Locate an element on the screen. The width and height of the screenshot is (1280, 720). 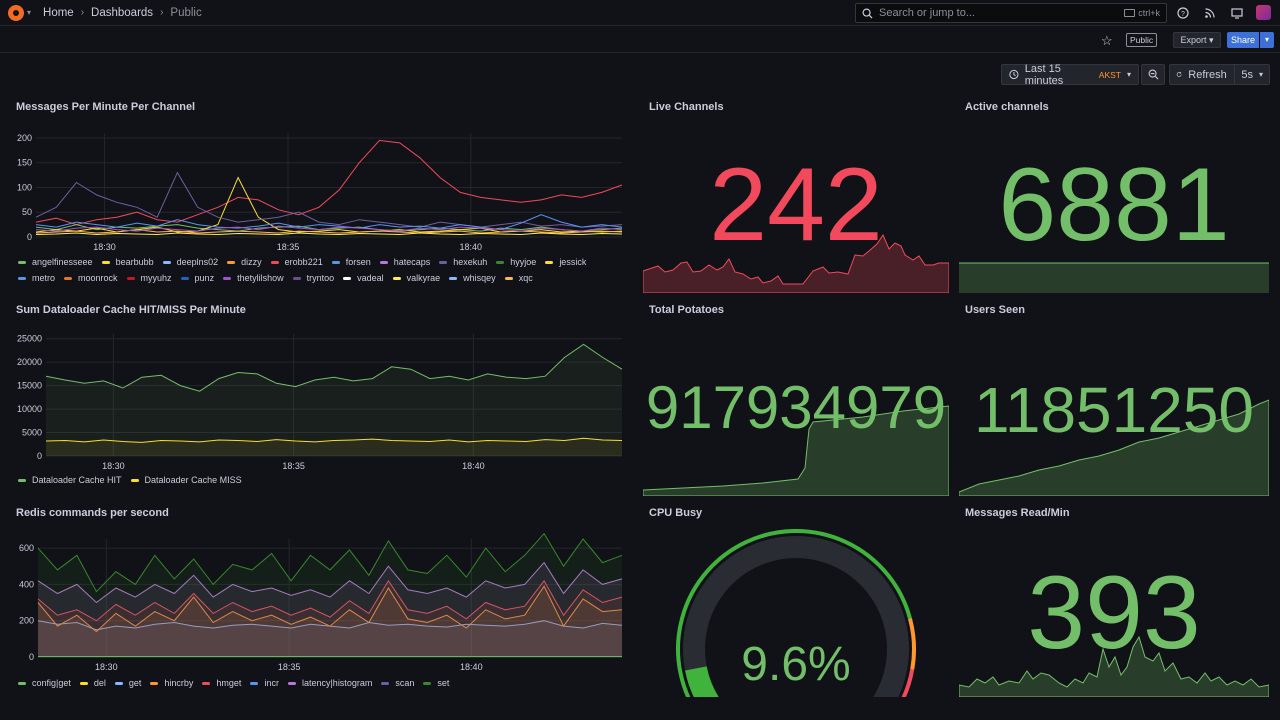
keyboard-shortcut: ctrl+k is located at coordinates (1142, 13).